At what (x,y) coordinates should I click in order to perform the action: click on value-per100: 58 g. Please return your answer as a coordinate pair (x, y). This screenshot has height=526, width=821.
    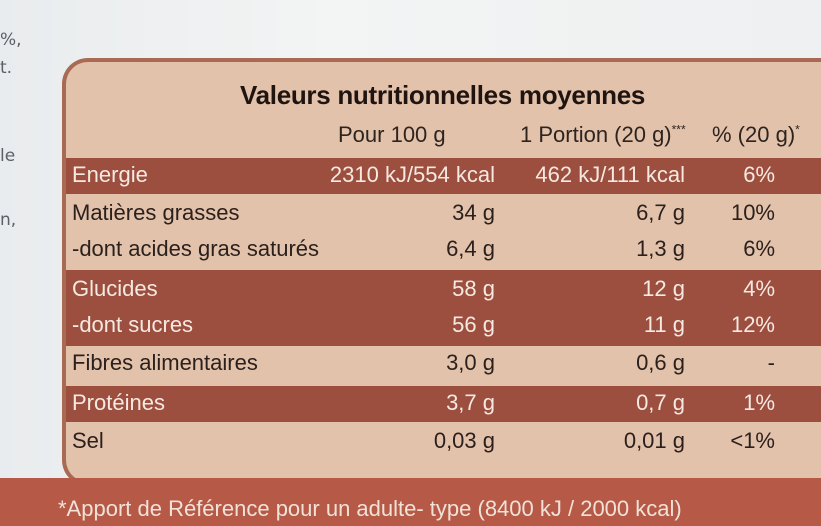
    Looking at the image, I should click on (473, 288).